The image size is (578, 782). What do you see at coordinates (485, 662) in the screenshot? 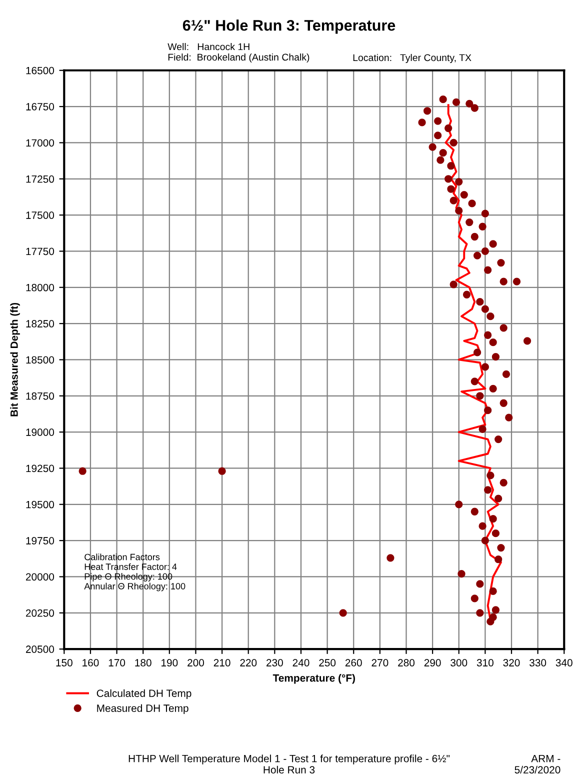
I see `x-tick-label: 310` at bounding box center [485, 662].